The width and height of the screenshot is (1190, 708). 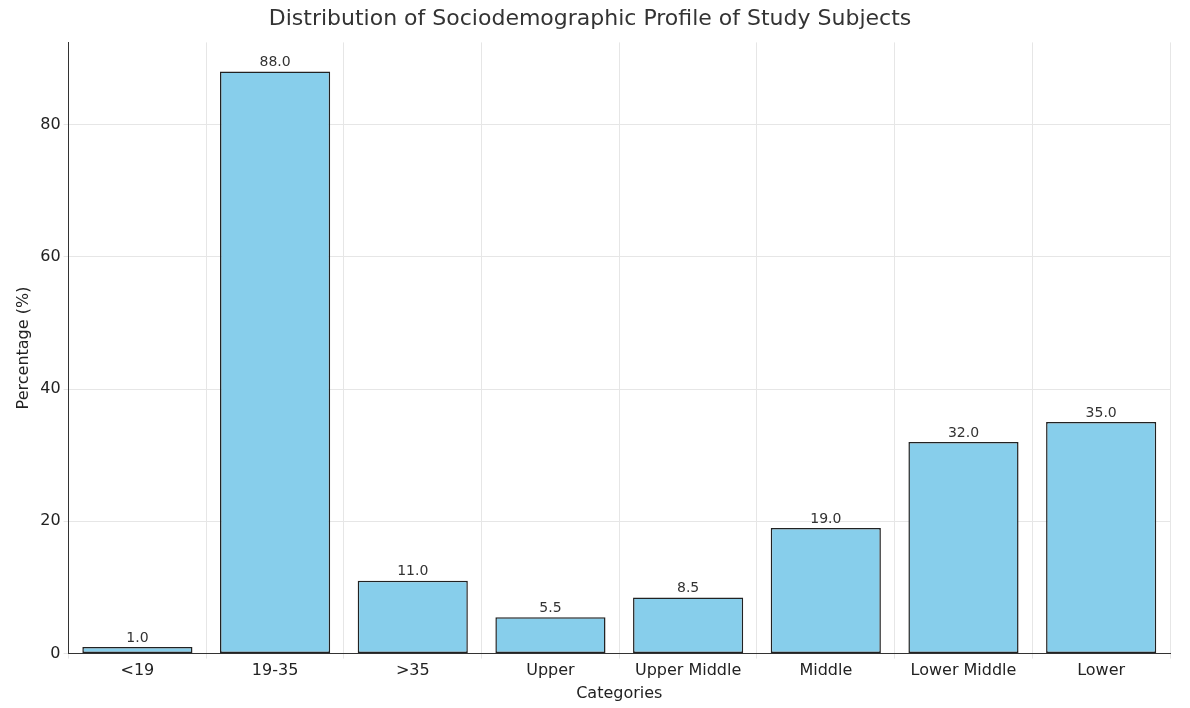 I want to click on x-tick-label: Upper, so click(x=551, y=670).